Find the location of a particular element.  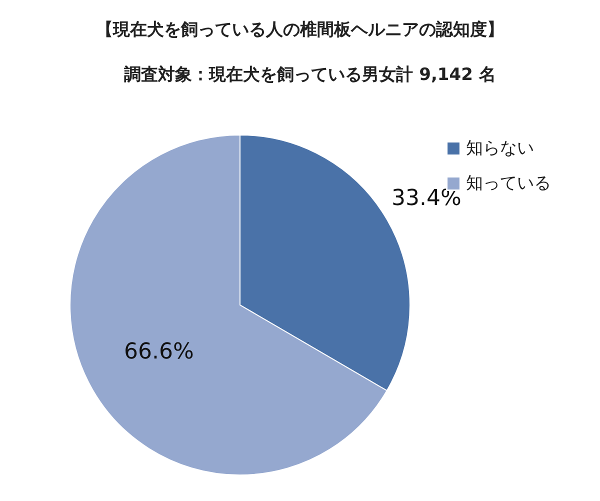

legend-label: 知っている is located at coordinates (508, 184).